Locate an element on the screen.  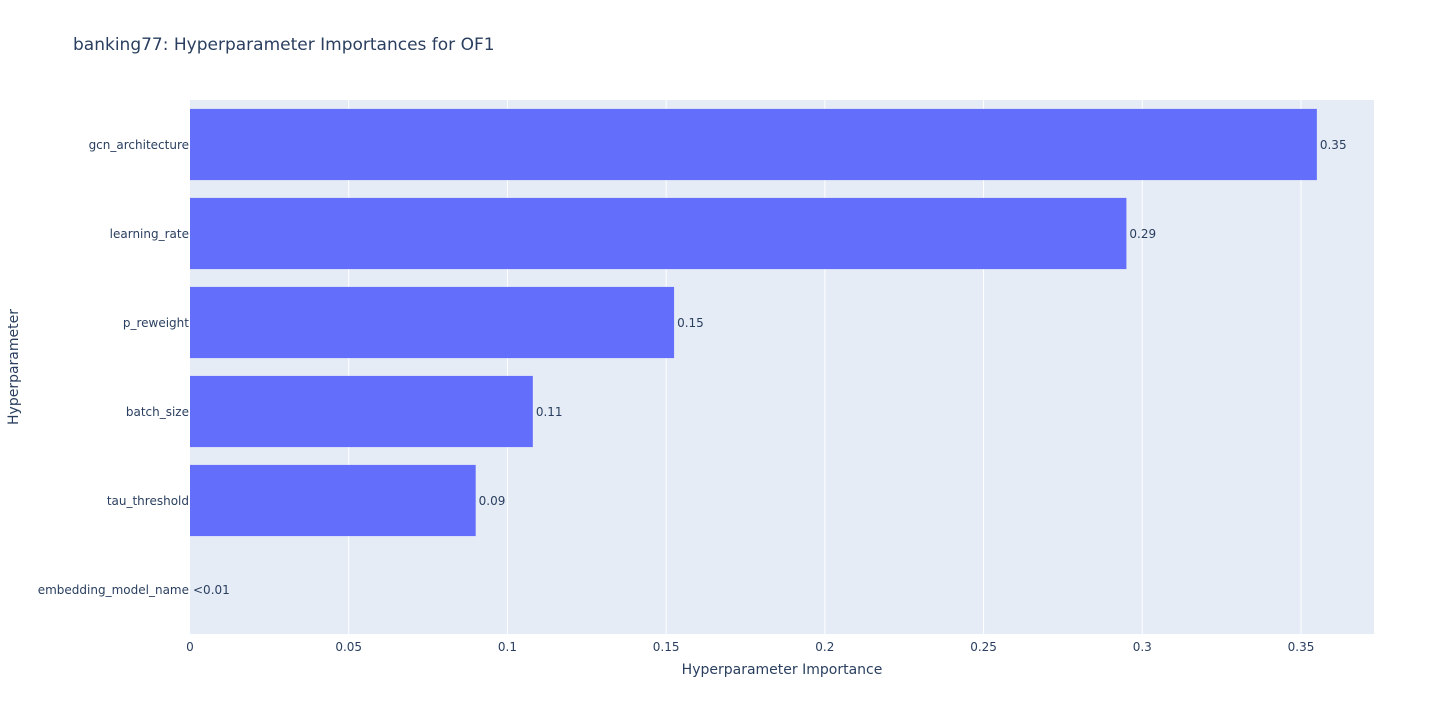
value-label-embedding_model_name: <0.01 is located at coordinates (211, 590).